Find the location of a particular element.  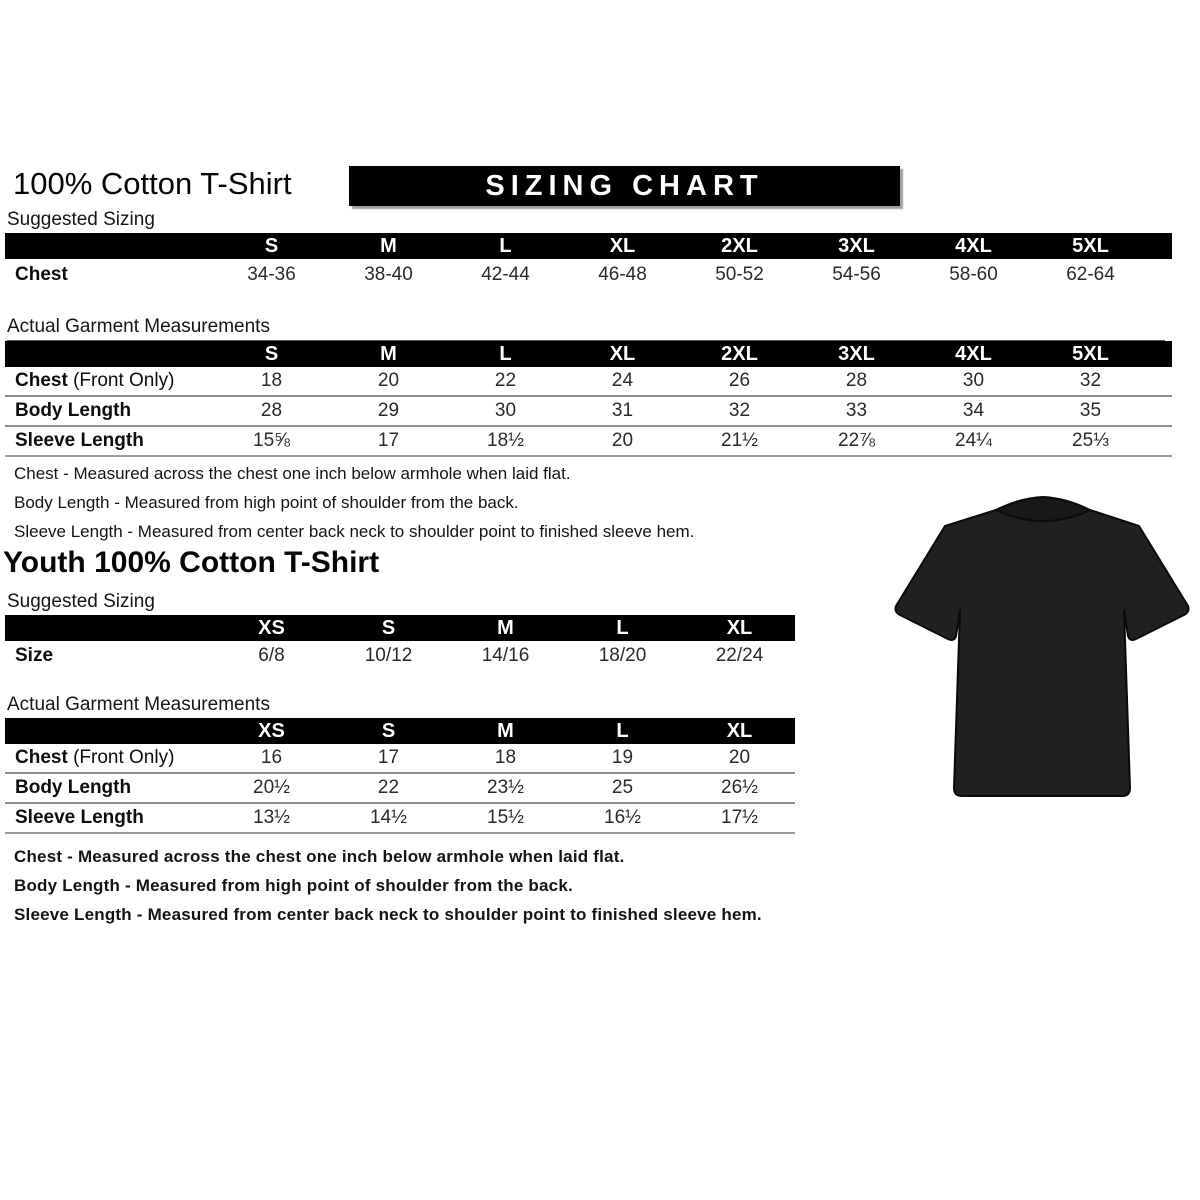

table-cell: 18½ is located at coordinates (505, 440).